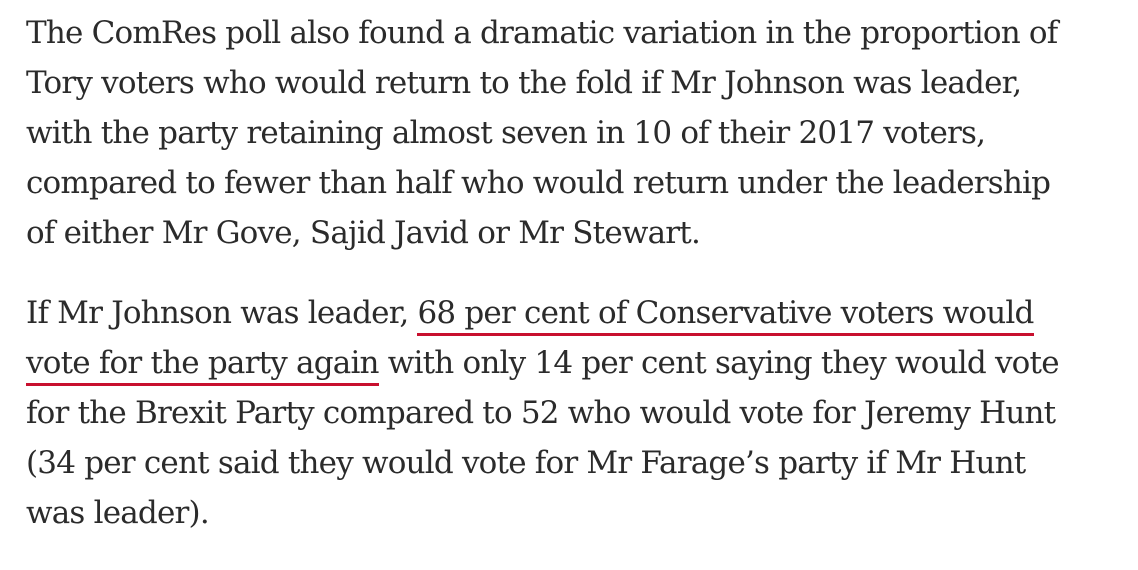 This screenshot has width=1138, height=570. What do you see at coordinates (222, 313) in the screenshot?
I see `line-text: If Mr Johnson was leader,` at bounding box center [222, 313].